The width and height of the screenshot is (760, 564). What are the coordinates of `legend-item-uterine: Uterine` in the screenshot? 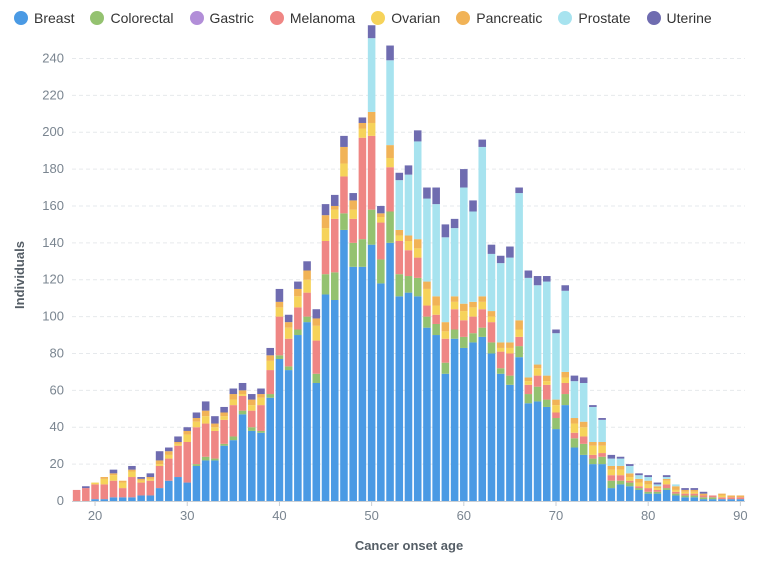 It's located at (679, 18).